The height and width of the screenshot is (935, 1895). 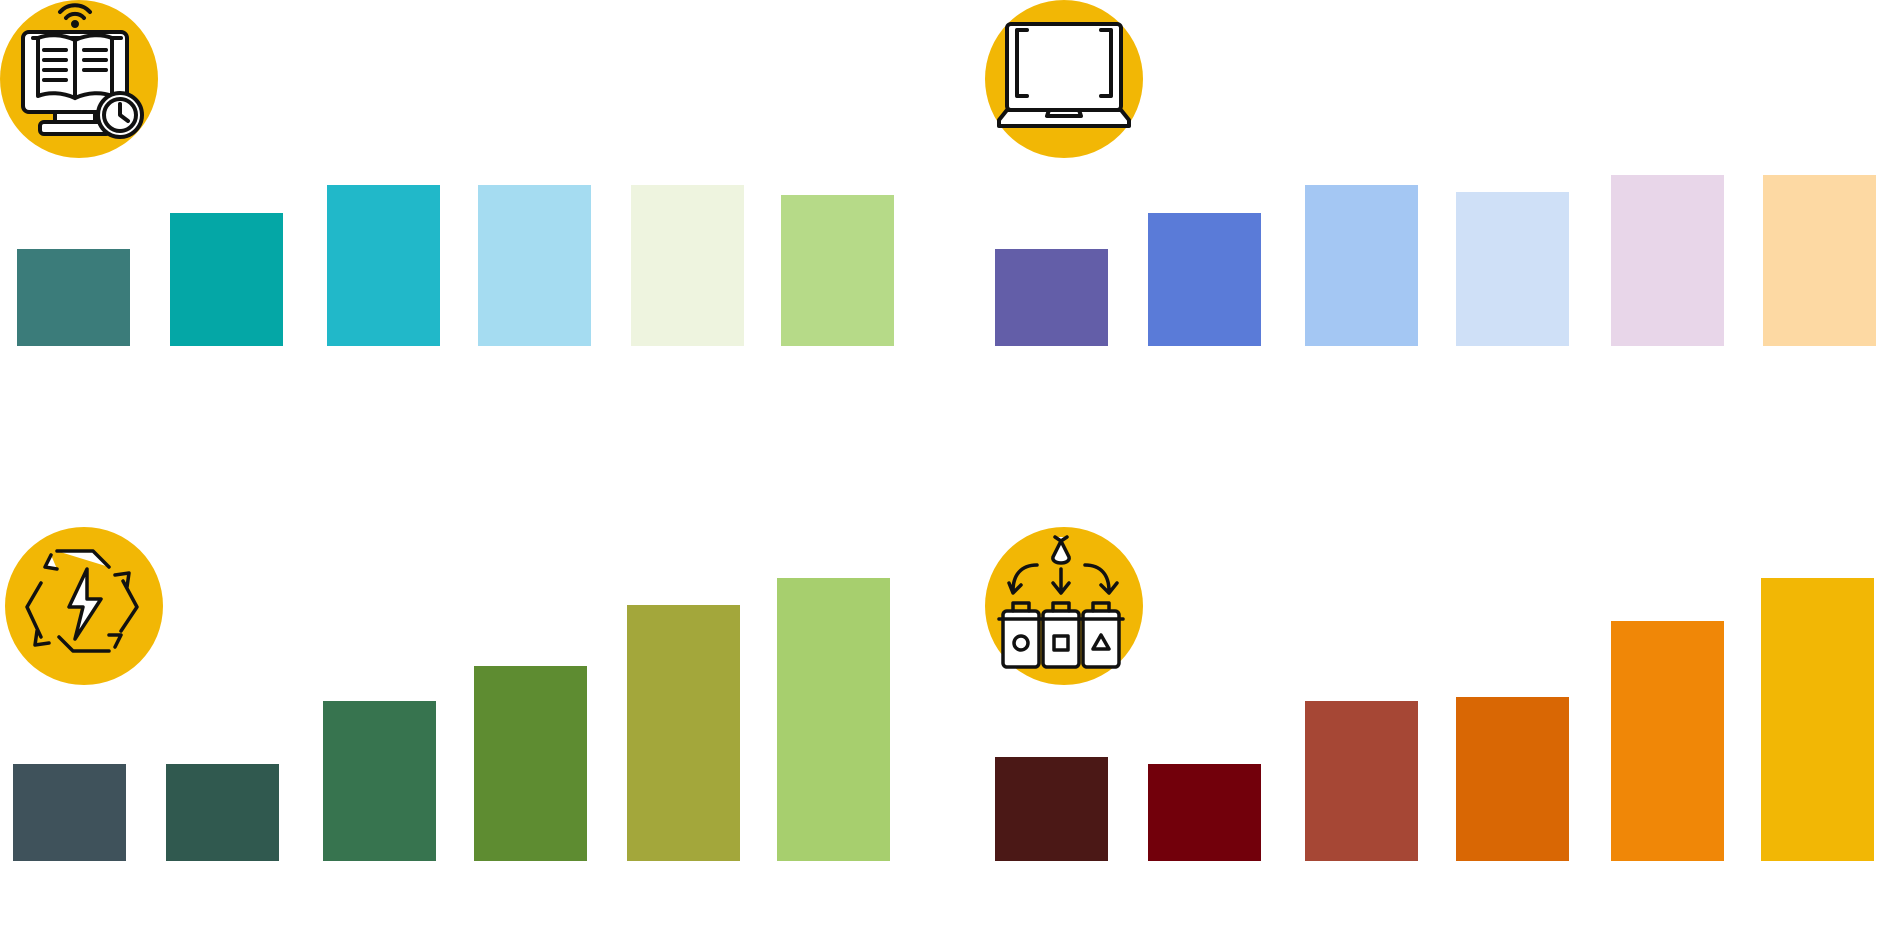 I want to click on online-book-clock-icon, so click(x=79, y=79).